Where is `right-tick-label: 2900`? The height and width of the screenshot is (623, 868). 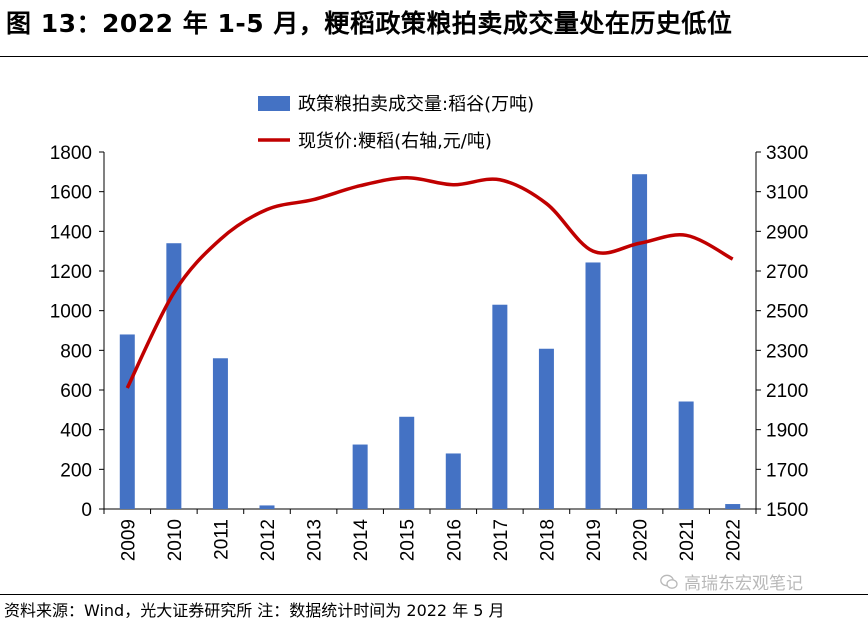
right-tick-label: 2900 is located at coordinates (787, 232).